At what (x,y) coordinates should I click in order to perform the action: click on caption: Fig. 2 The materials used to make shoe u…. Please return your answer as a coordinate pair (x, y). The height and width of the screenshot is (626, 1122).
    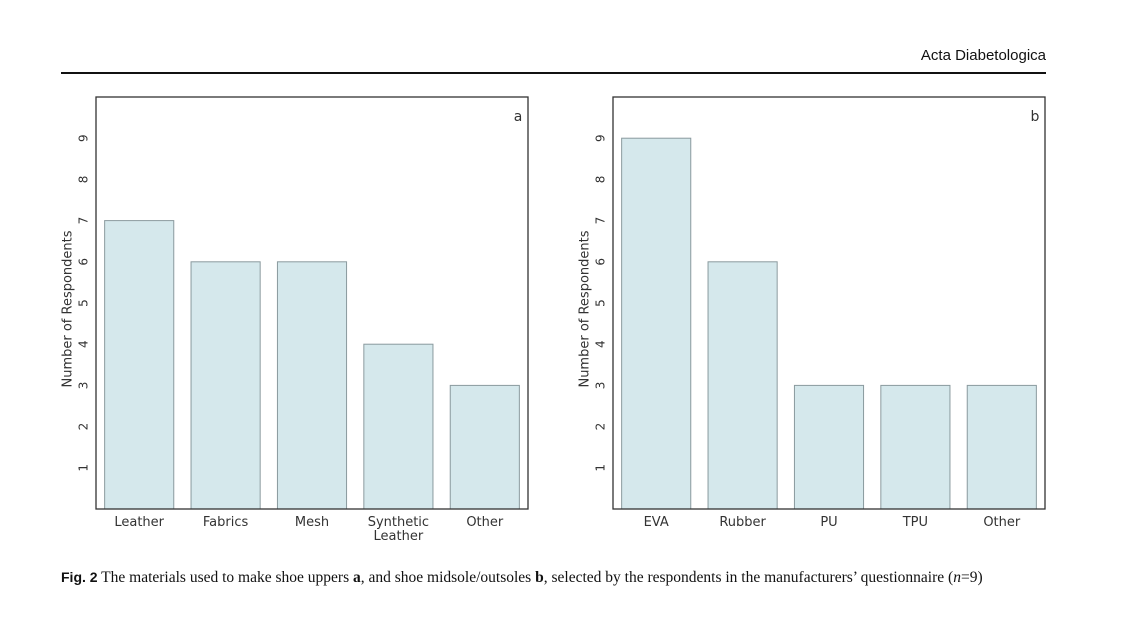
    Looking at the image, I should click on (556, 577).